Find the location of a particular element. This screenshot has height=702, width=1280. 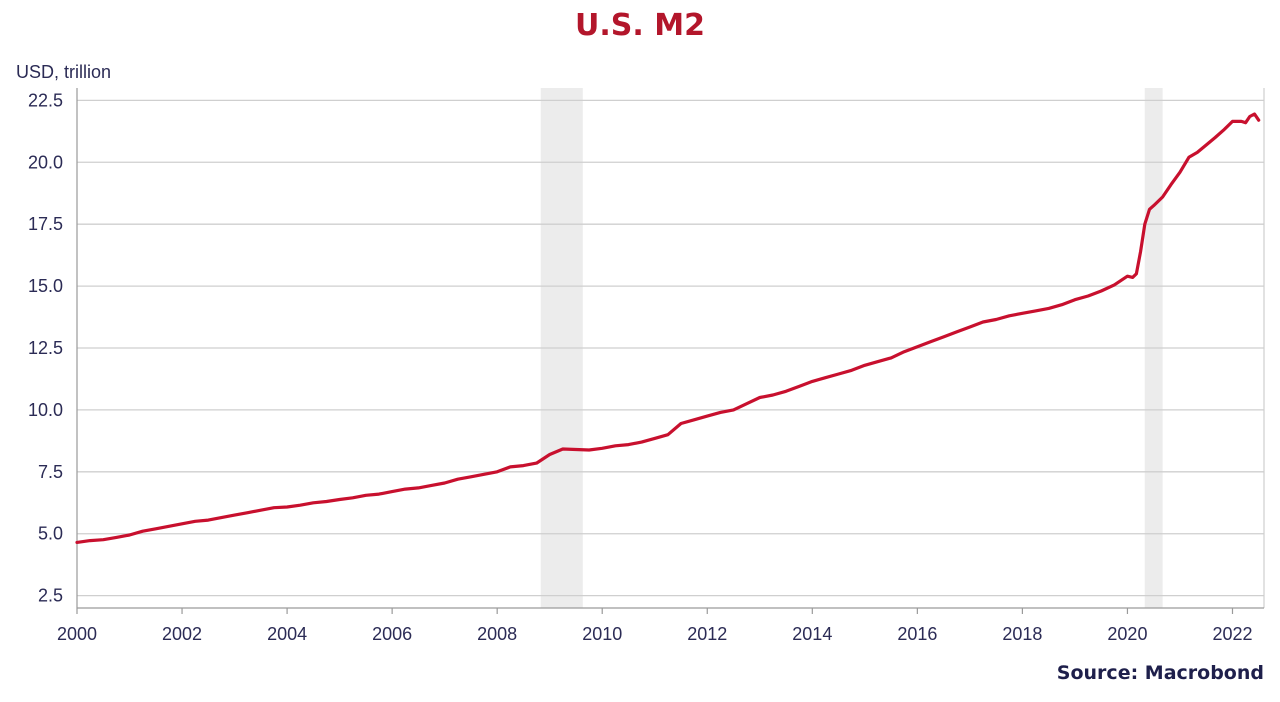

y-tick-label-5: 15.0 is located at coordinates (45, 286).